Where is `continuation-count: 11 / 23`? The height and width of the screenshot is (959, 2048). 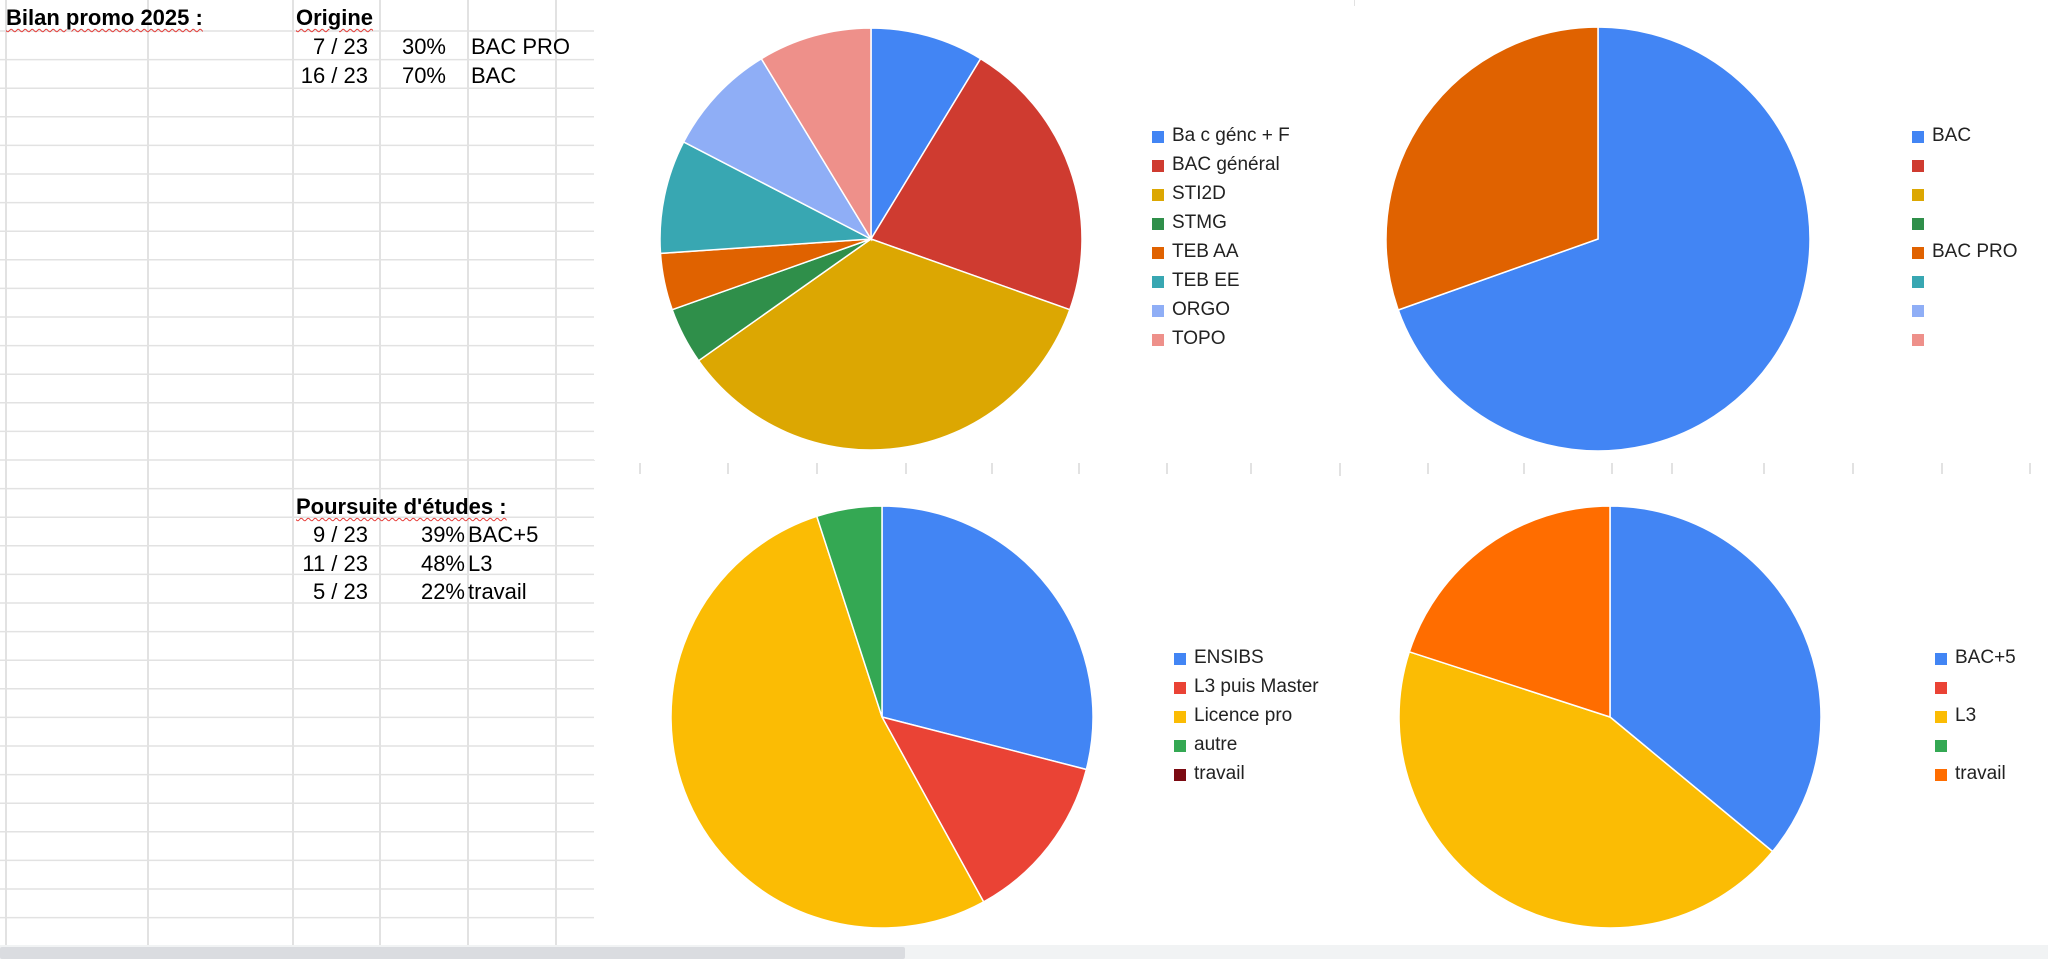
continuation-count: 11 / 23 is located at coordinates (335, 563).